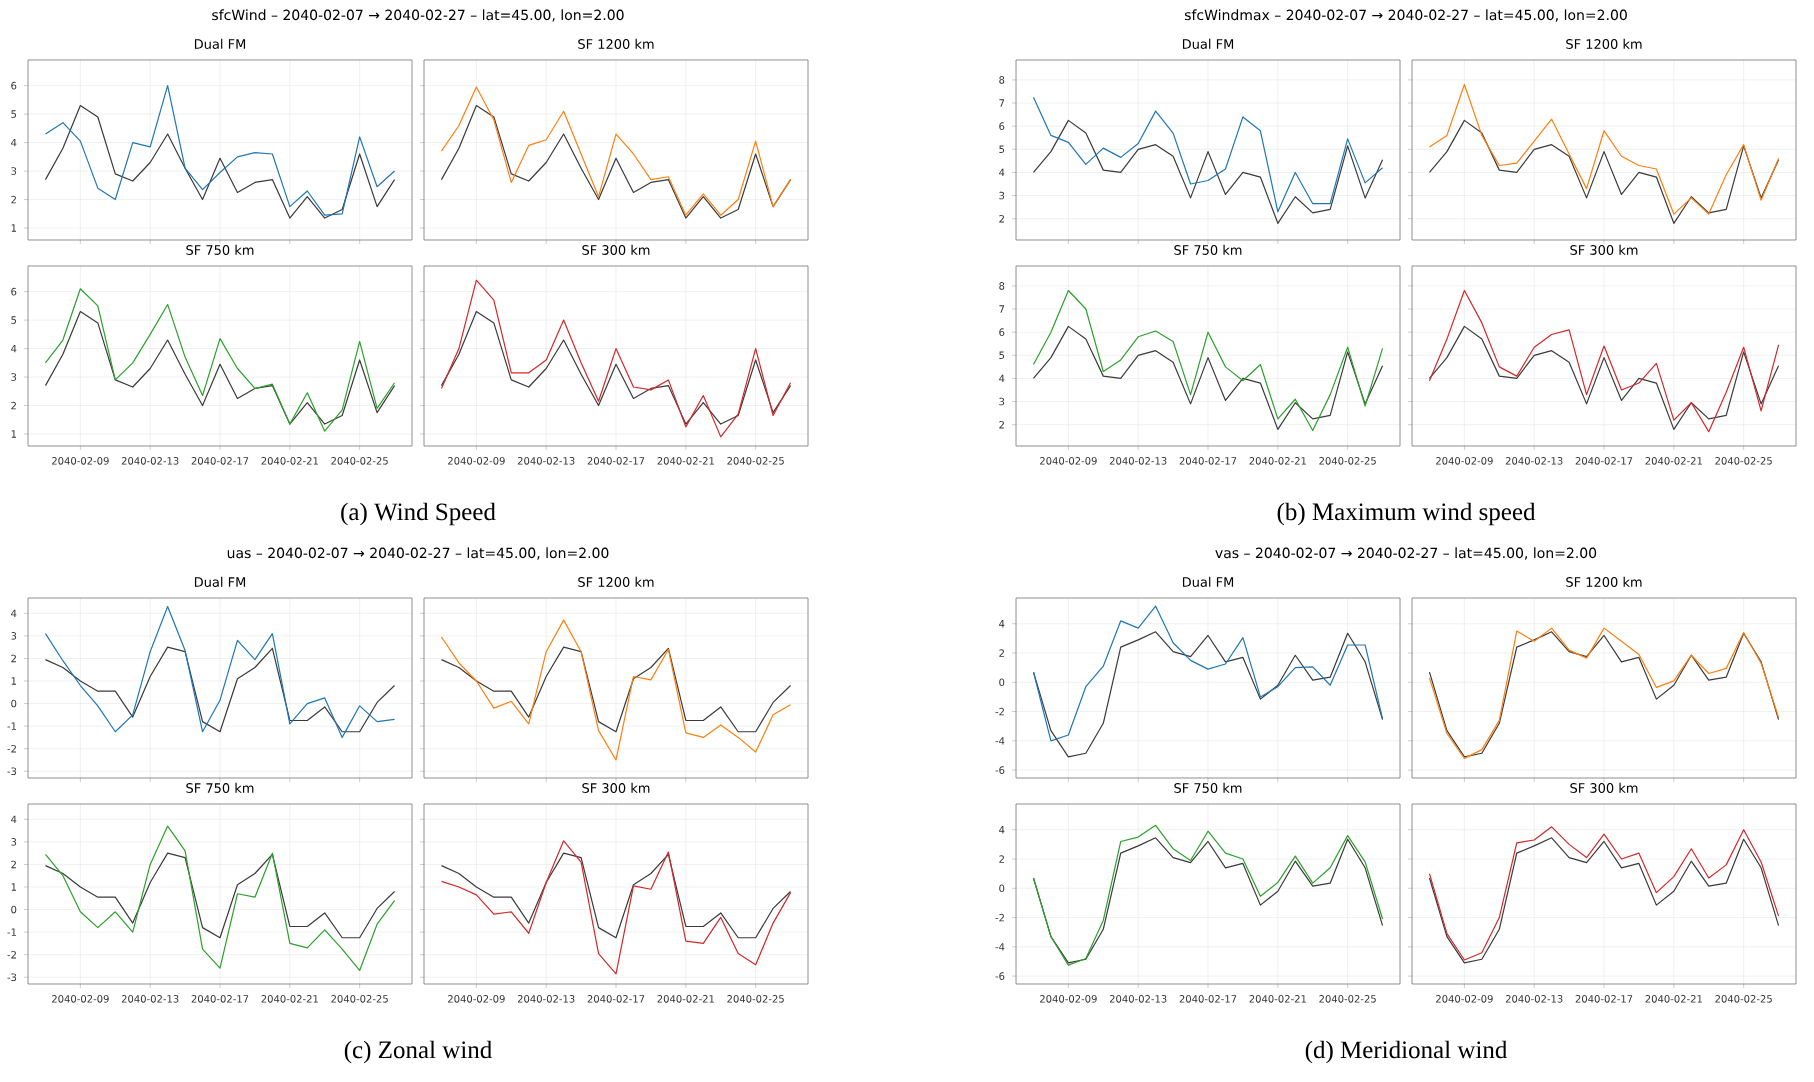  Describe the element at coordinates (418, 514) in the screenshot. I see `text: (a) Wind Speed` at that location.